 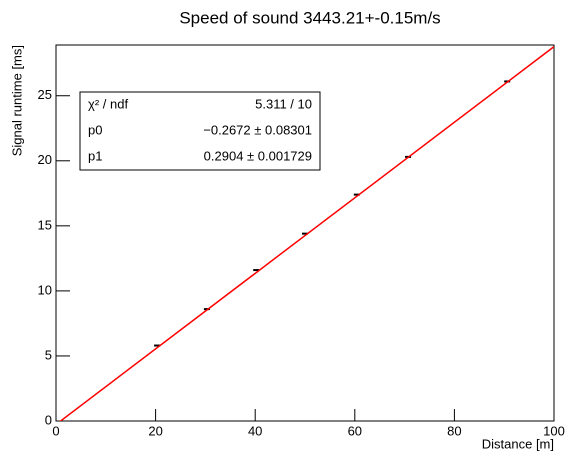 What do you see at coordinates (55, 430) in the screenshot?
I see `x-tick-label: 0` at bounding box center [55, 430].